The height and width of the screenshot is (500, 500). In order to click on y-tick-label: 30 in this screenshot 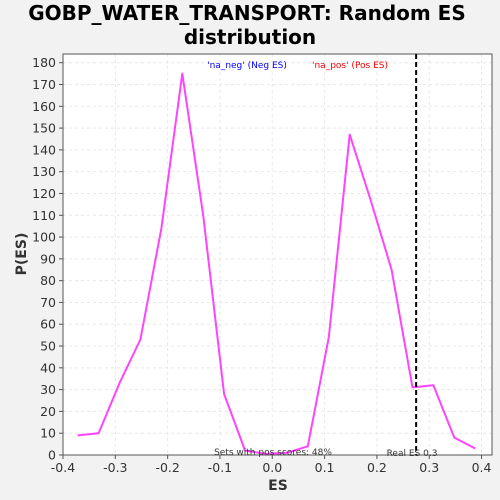, I will do `click(48, 389)`.